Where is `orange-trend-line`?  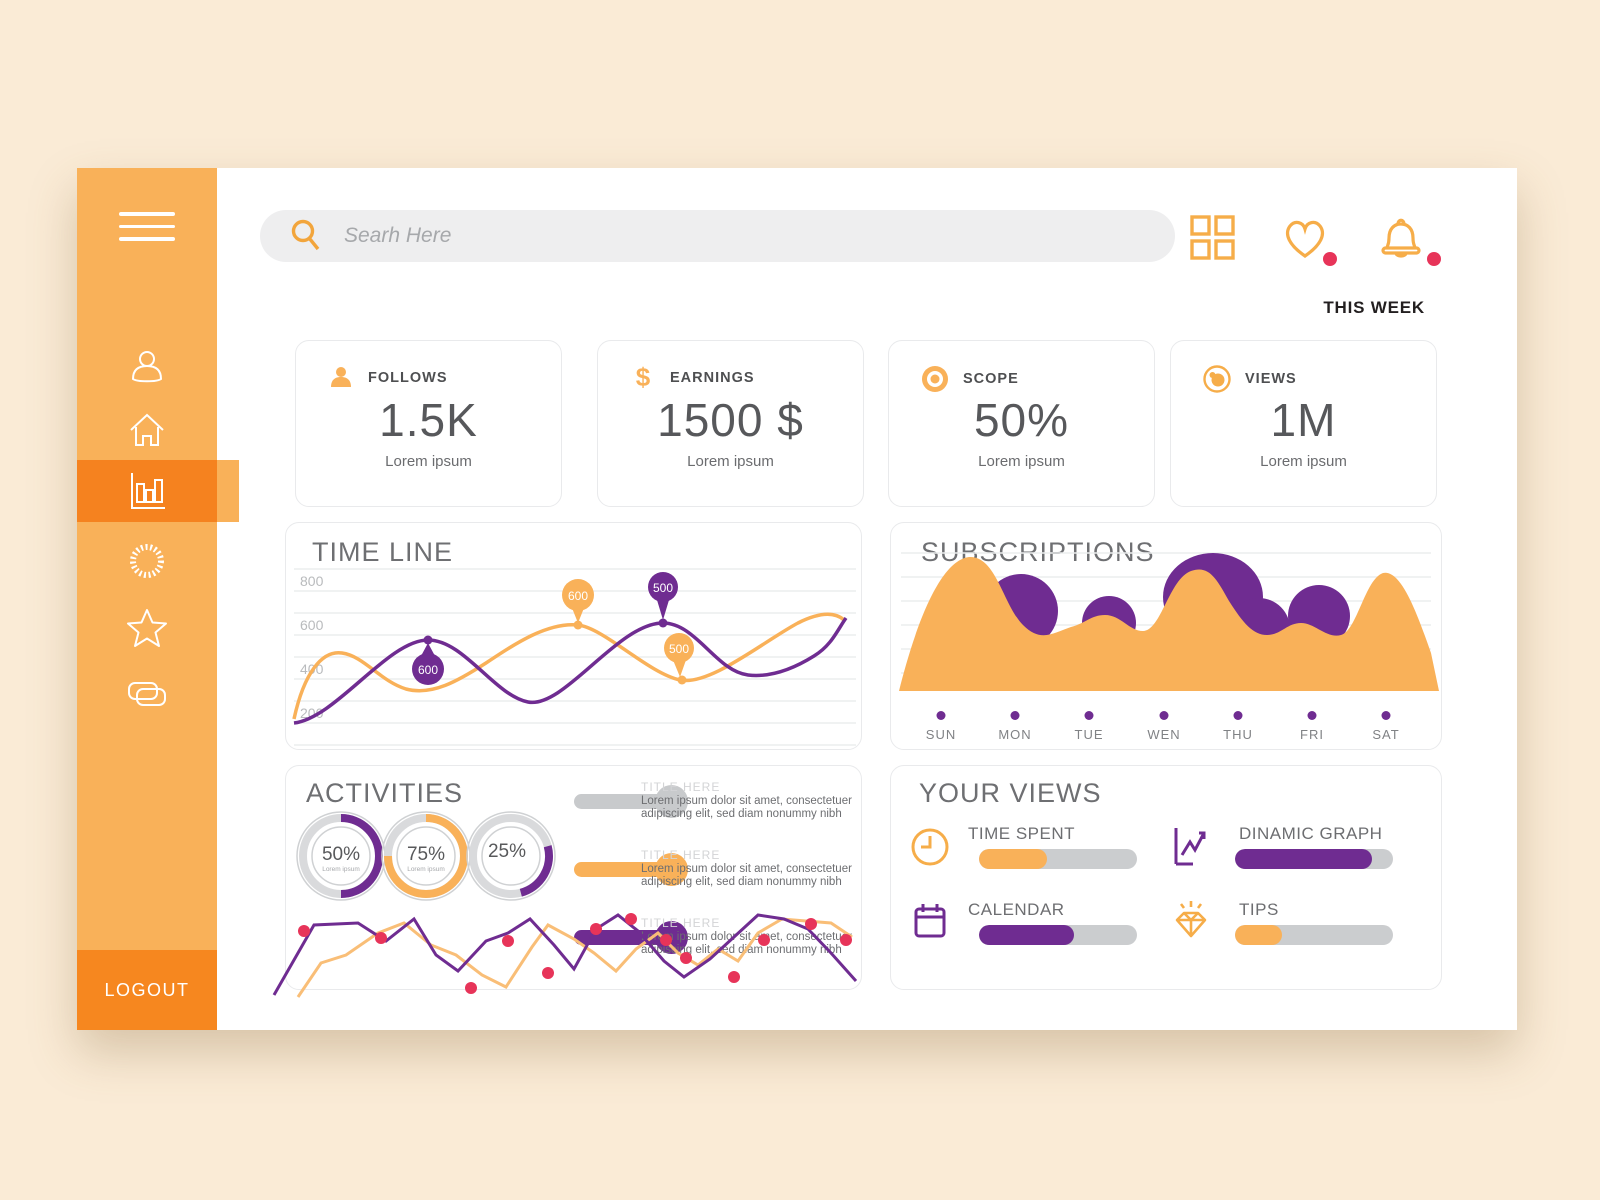 orange-trend-line is located at coordinates (574, 957).